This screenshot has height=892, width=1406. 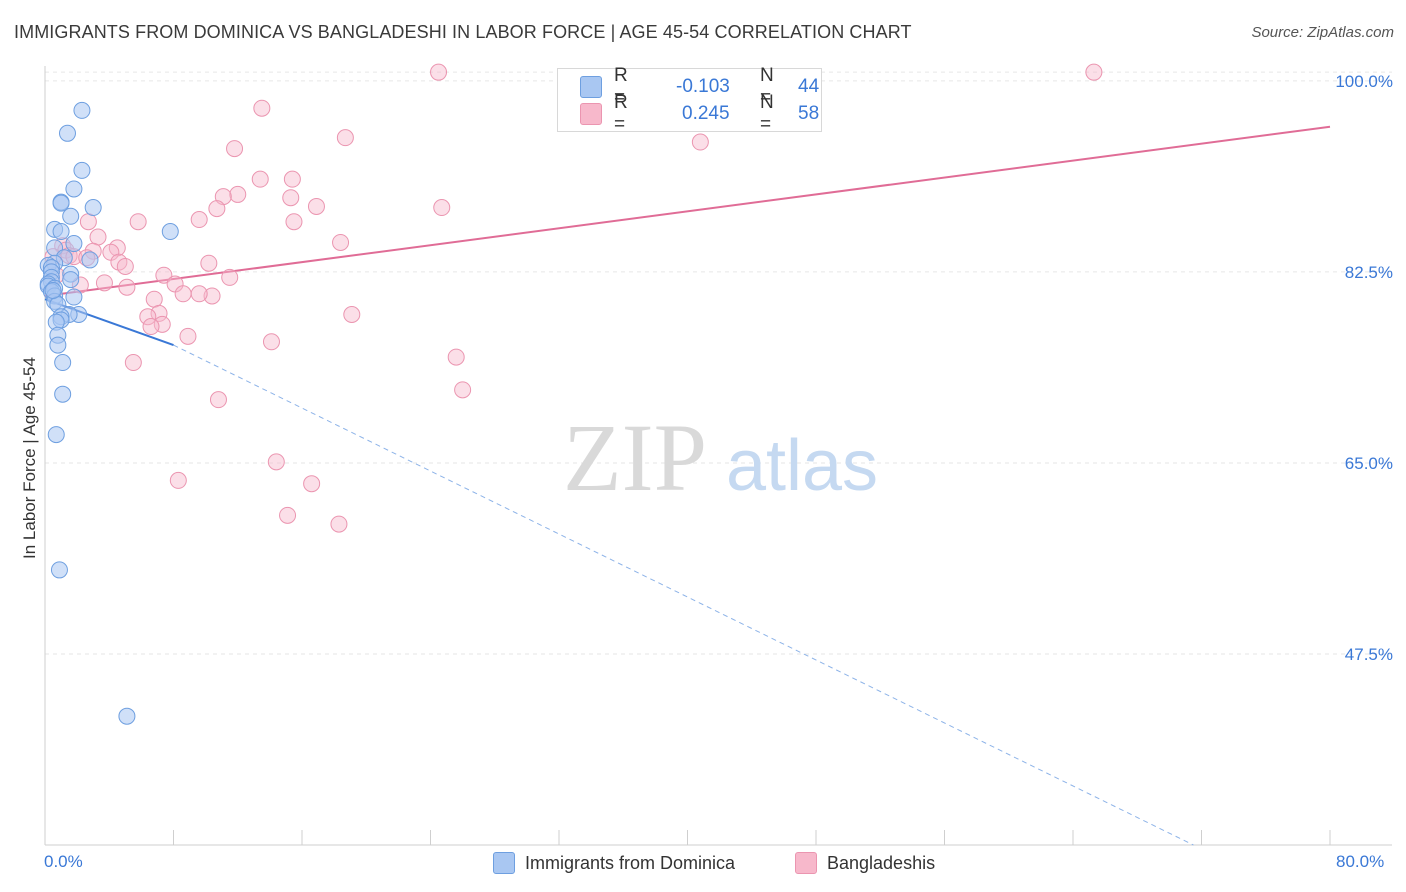 What do you see at coordinates (1360, 861) in the screenshot?
I see `x-tick-max: 80.0%` at bounding box center [1360, 861].